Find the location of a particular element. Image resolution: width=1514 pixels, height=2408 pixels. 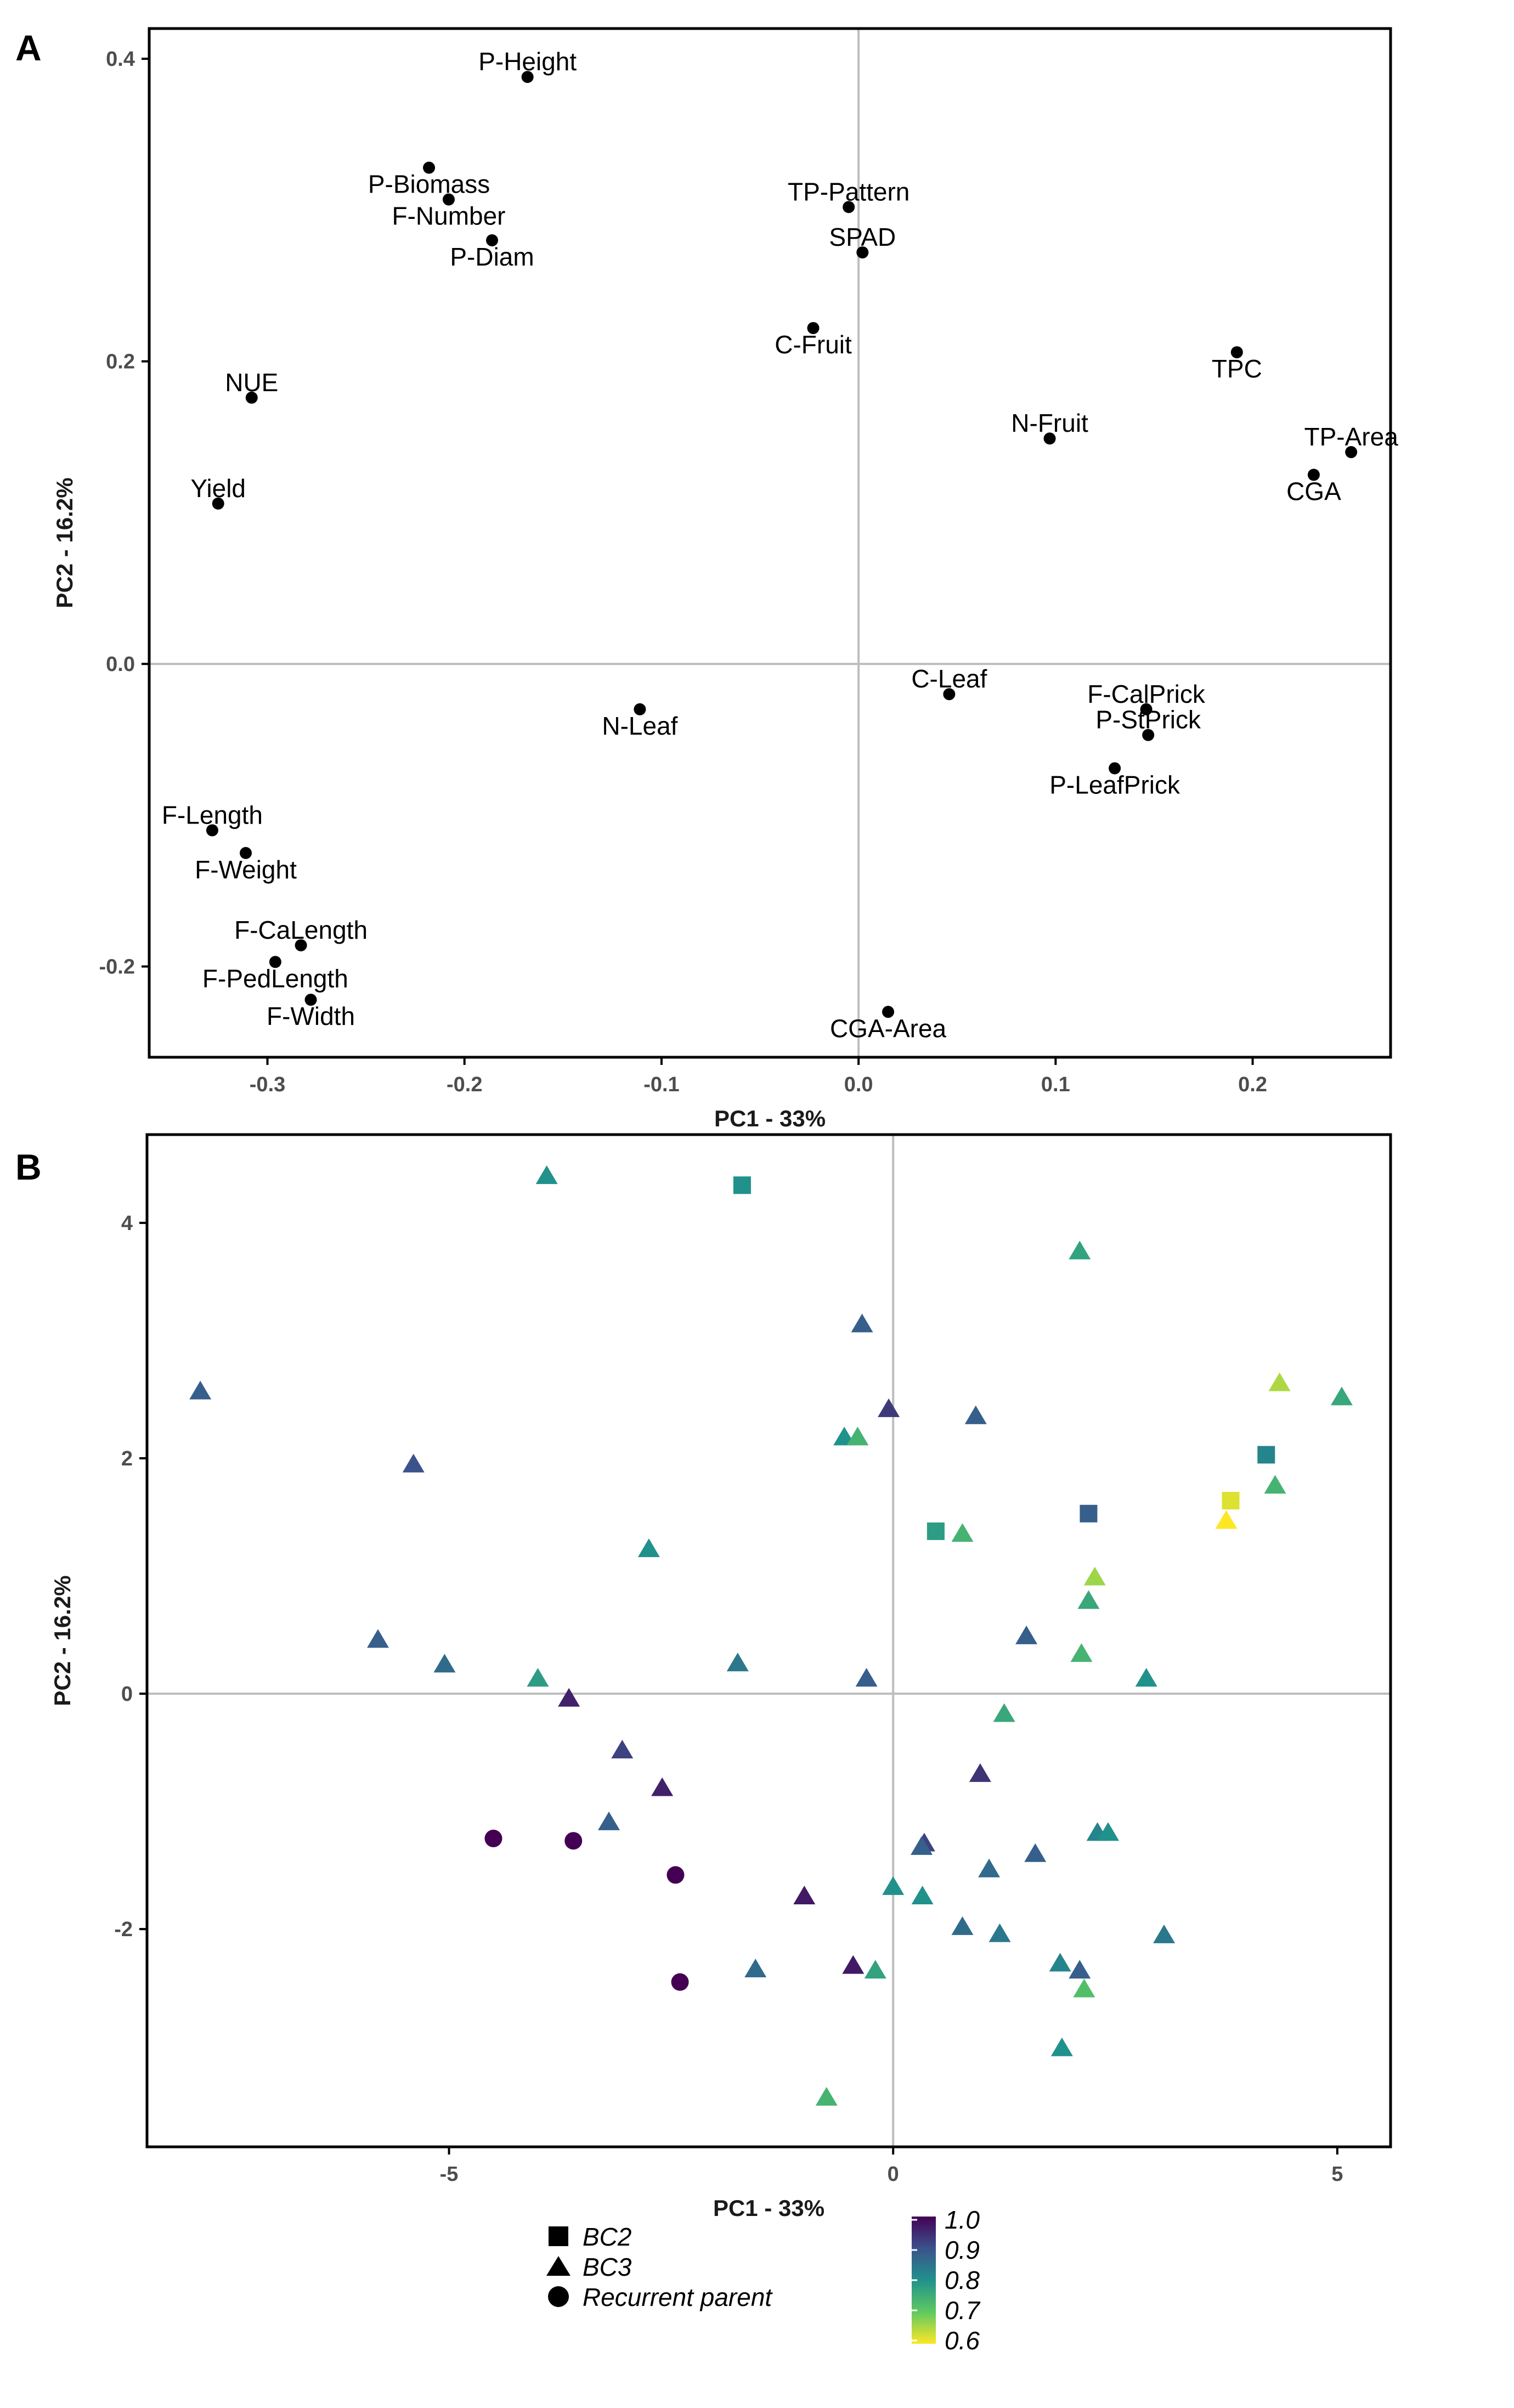

loading-label: CGA-Area is located at coordinates (889, 1028).